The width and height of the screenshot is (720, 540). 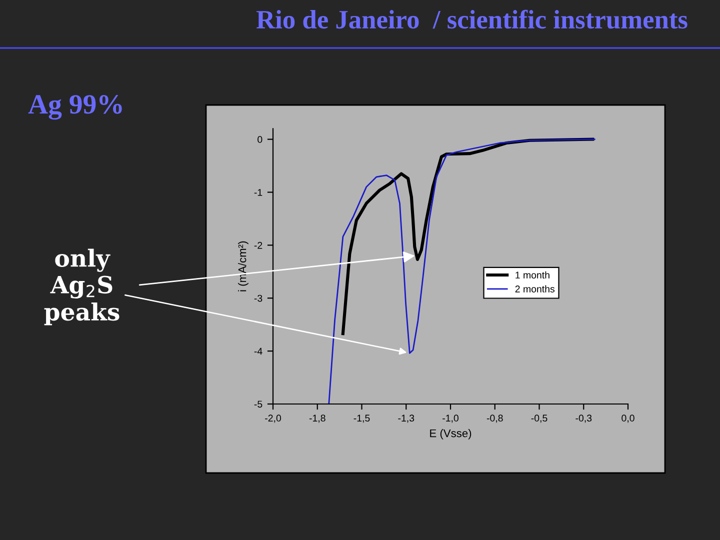 What do you see at coordinates (273, 418) in the screenshot?
I see `x-tick-label: -2,0` at bounding box center [273, 418].